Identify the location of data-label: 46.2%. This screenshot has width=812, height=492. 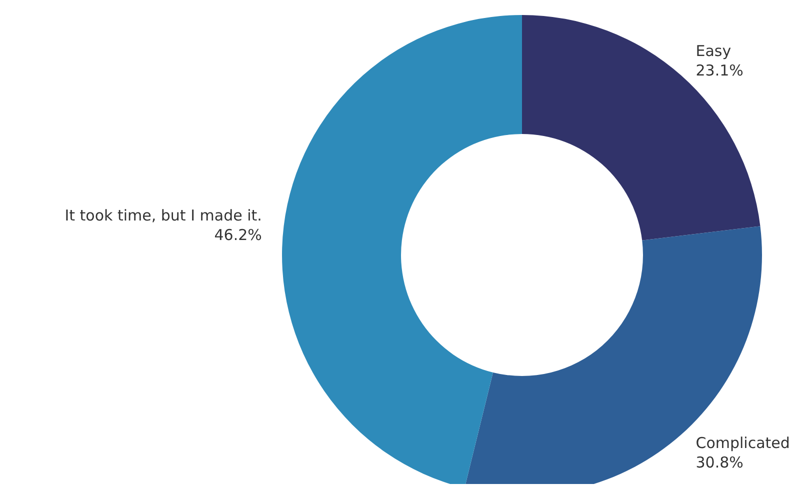
(238, 235).